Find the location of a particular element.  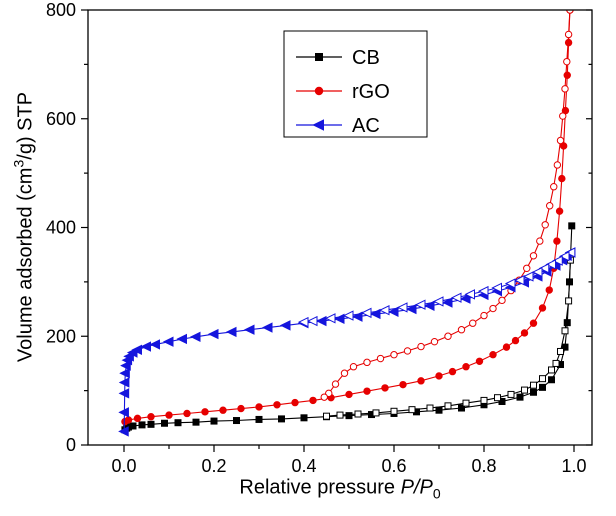

y-tick-label: 600 is located at coordinates (61, 119).